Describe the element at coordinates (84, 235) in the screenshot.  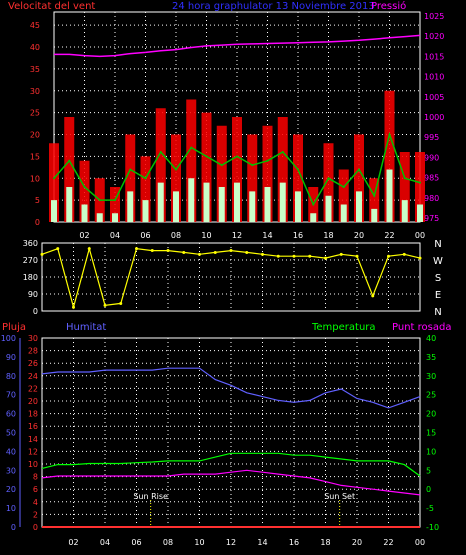
I see `wind-panel-x-tick: 02` at that location.